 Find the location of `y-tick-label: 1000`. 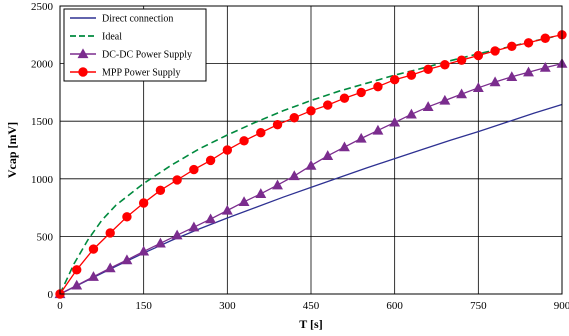

y-tick-label: 1000 is located at coordinates (42, 180).